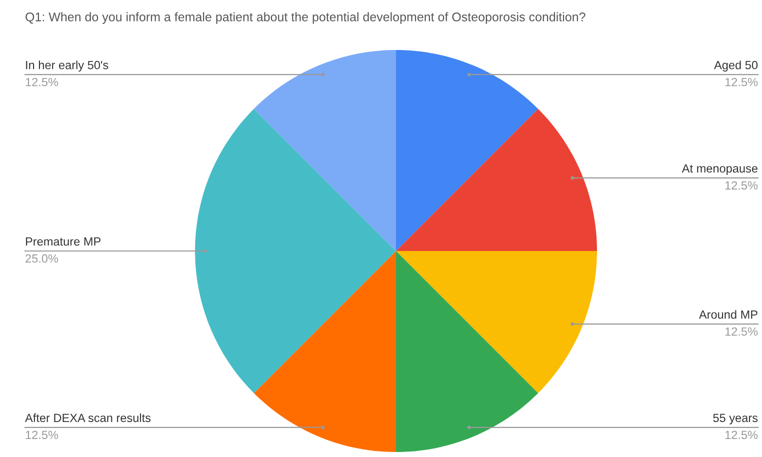 The image size is (762, 457). What do you see at coordinates (736, 66) in the screenshot?
I see `slice-label: Aged 50` at bounding box center [736, 66].